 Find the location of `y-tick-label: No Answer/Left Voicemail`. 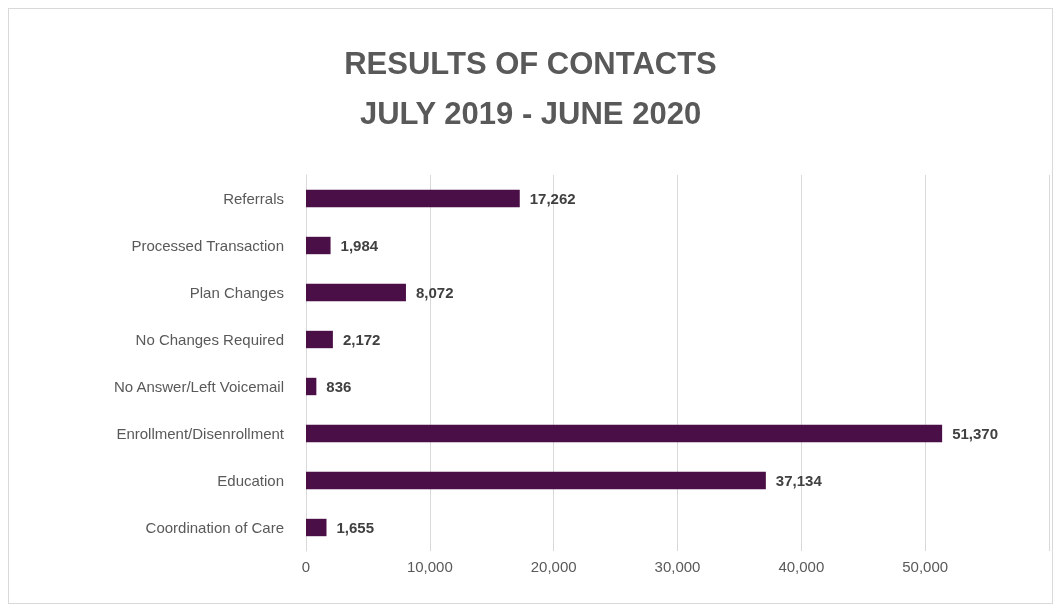

y-tick-label: No Answer/Left Voicemail is located at coordinates (198, 386).